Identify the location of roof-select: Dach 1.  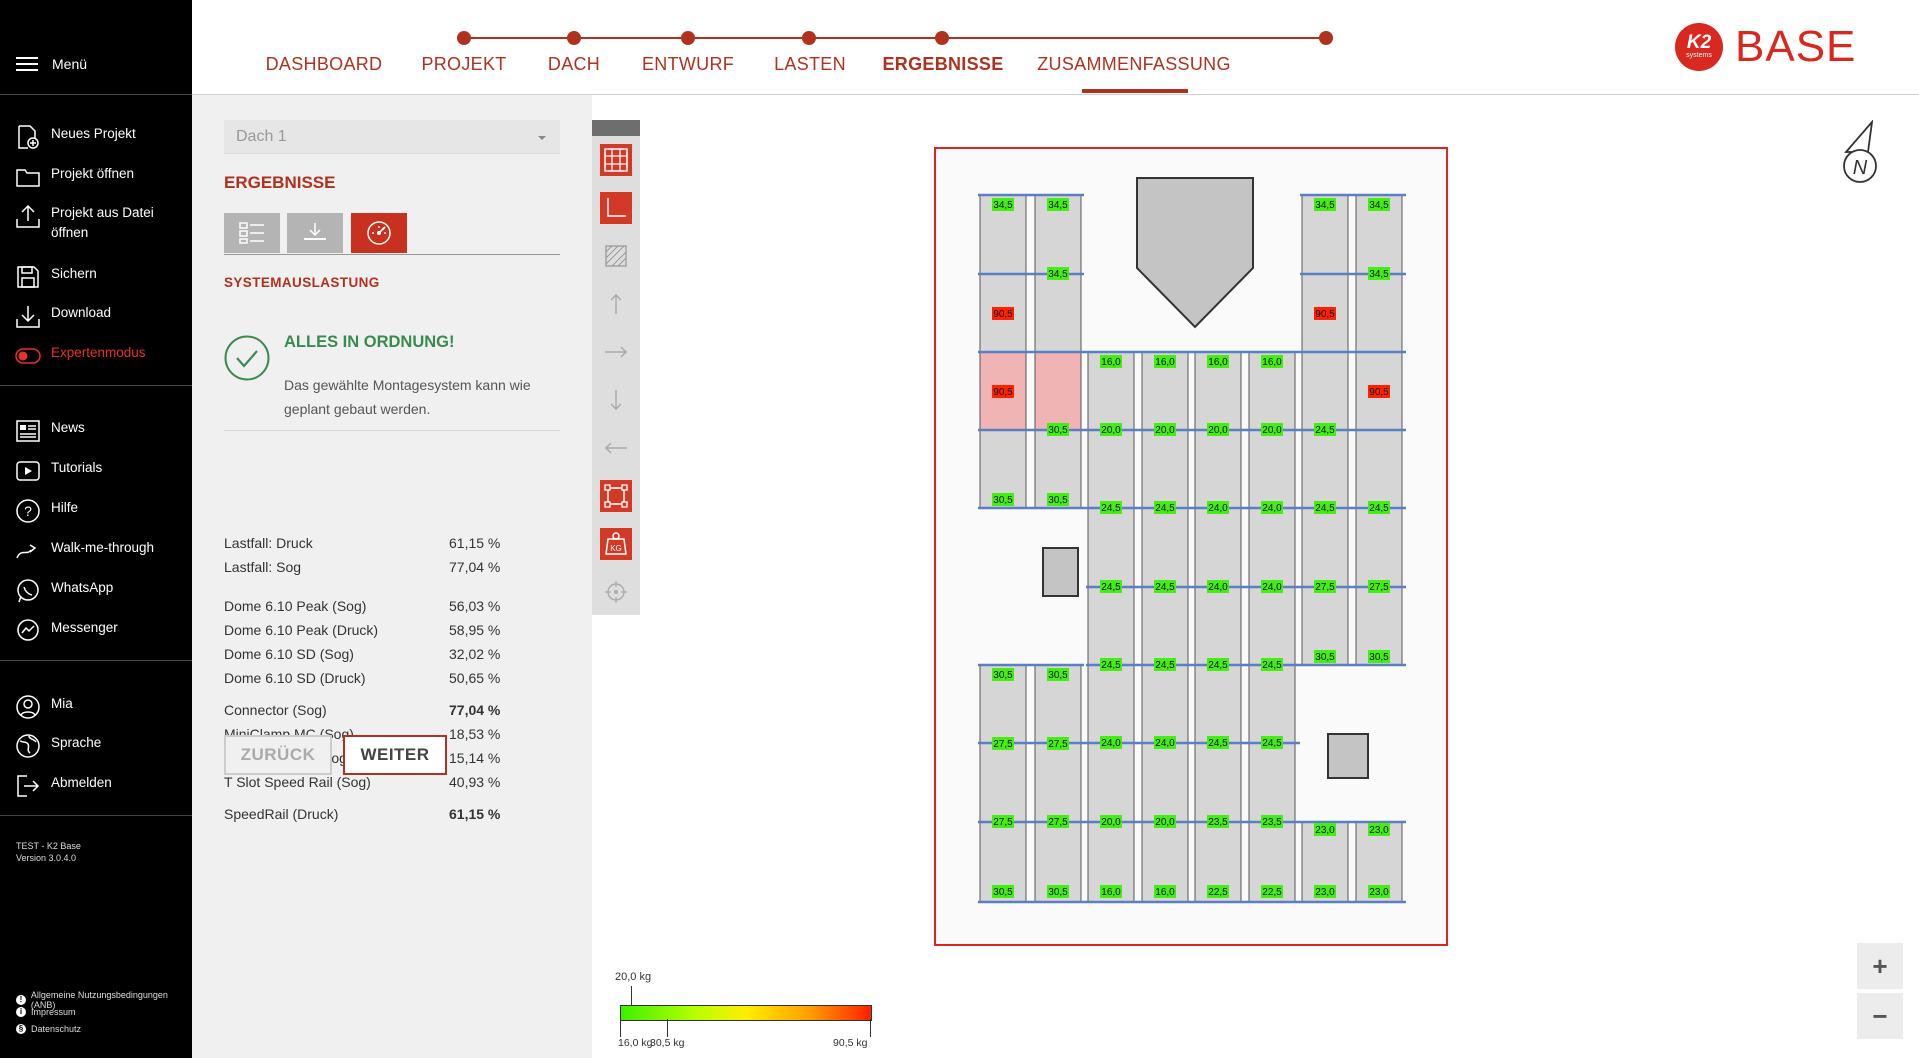
(392, 137).